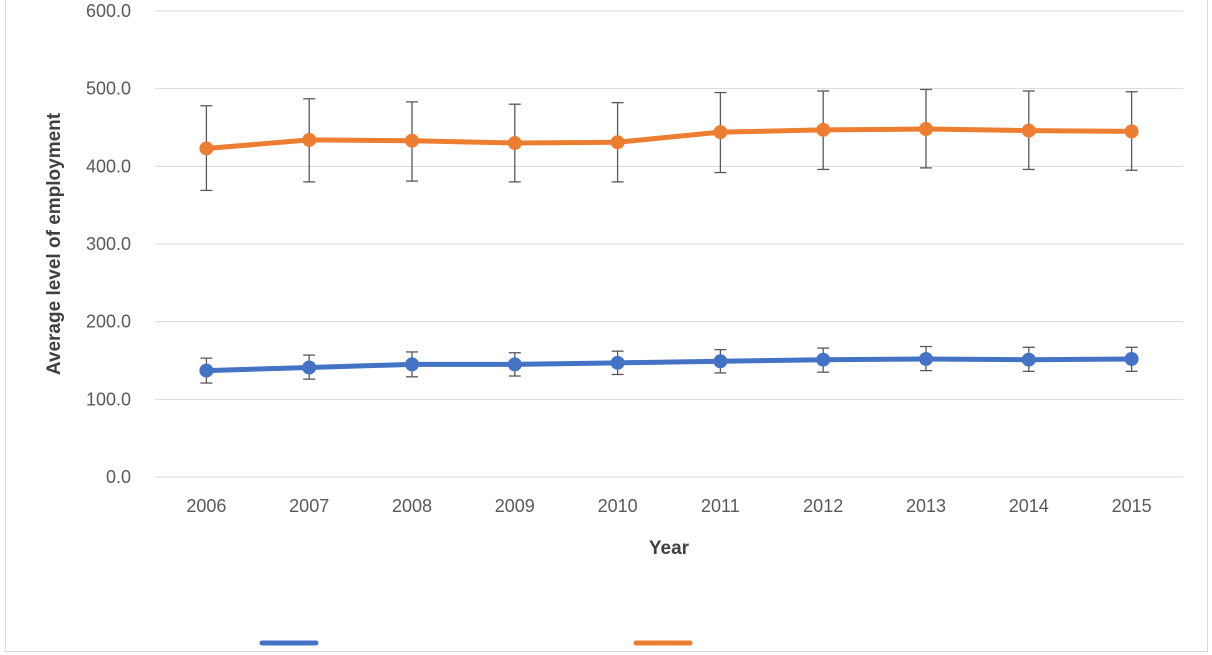  I want to click on x-tick-label: 2007, so click(309, 506).